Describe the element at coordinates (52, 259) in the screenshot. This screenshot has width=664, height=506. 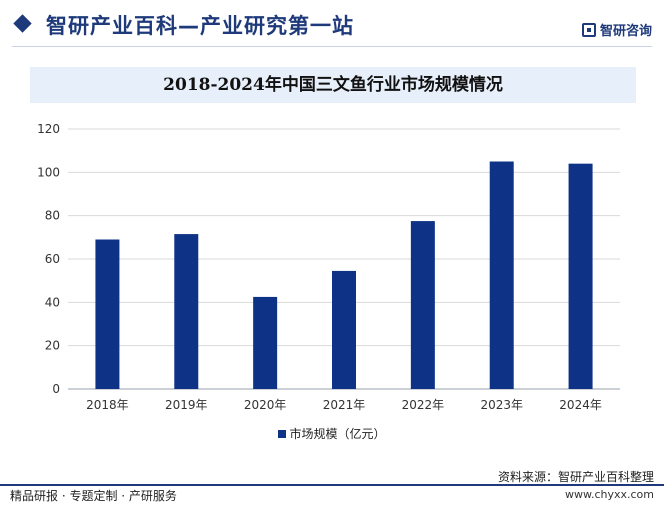
I see `y-tick-label: 60` at that location.